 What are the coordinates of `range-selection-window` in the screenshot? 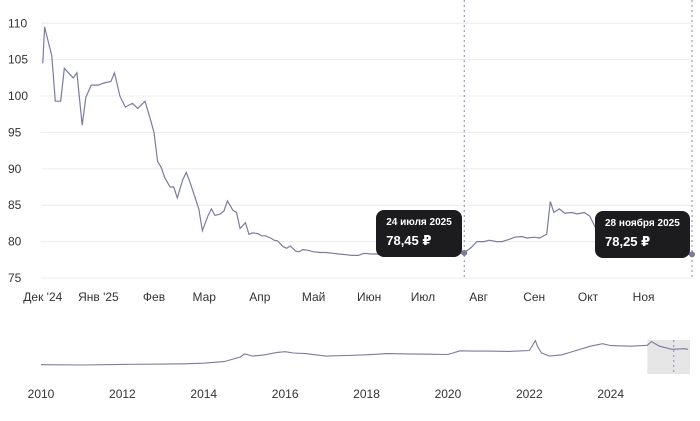 It's located at (668, 357).